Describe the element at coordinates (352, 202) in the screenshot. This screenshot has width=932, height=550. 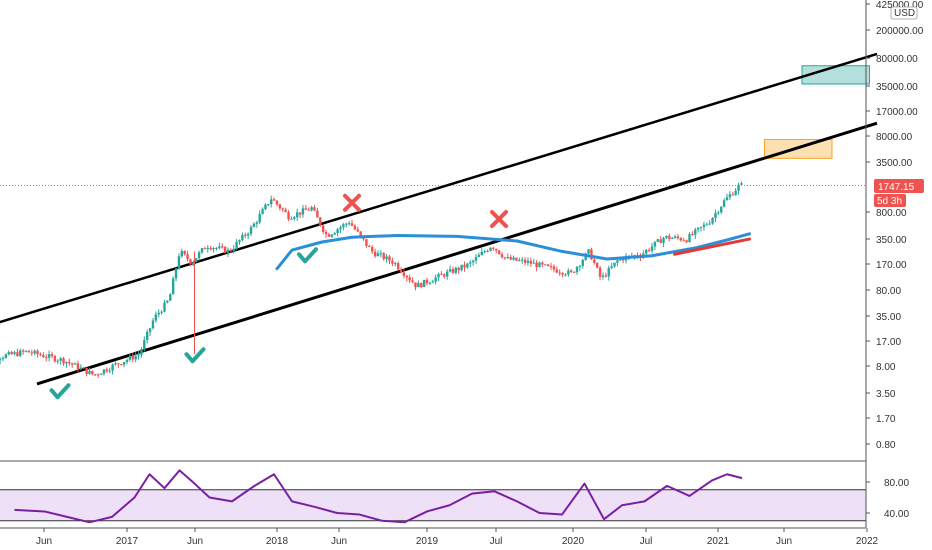
I see `x-mark-stroke` at that location.